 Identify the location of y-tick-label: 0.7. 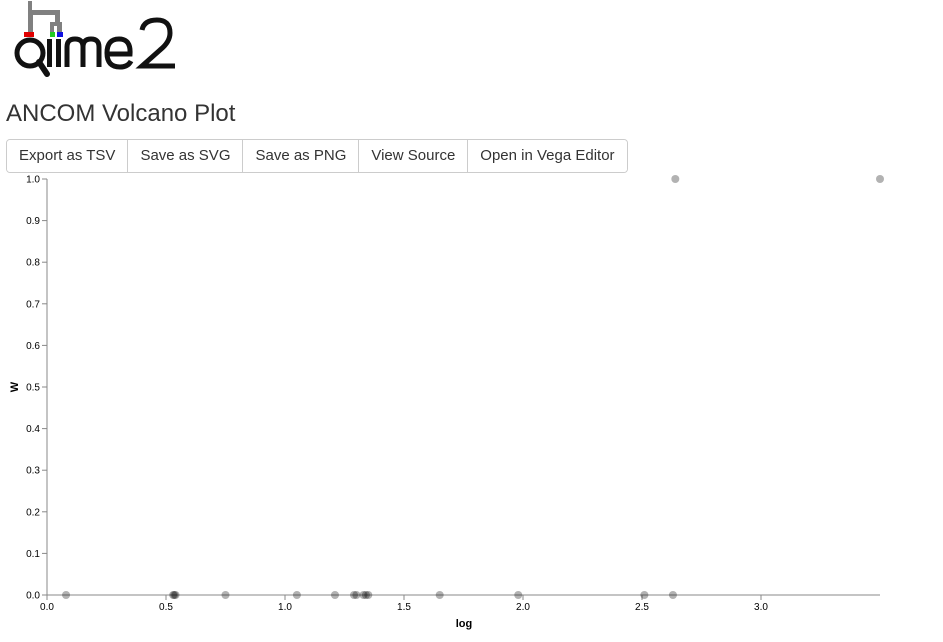
(33, 304).